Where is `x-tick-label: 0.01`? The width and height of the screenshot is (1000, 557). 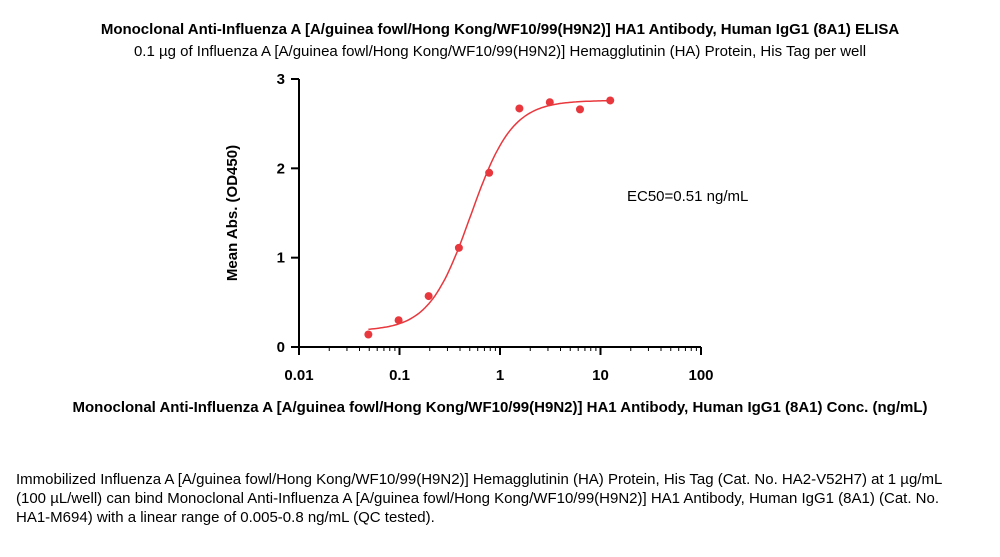 x-tick-label: 0.01 is located at coordinates (298, 375).